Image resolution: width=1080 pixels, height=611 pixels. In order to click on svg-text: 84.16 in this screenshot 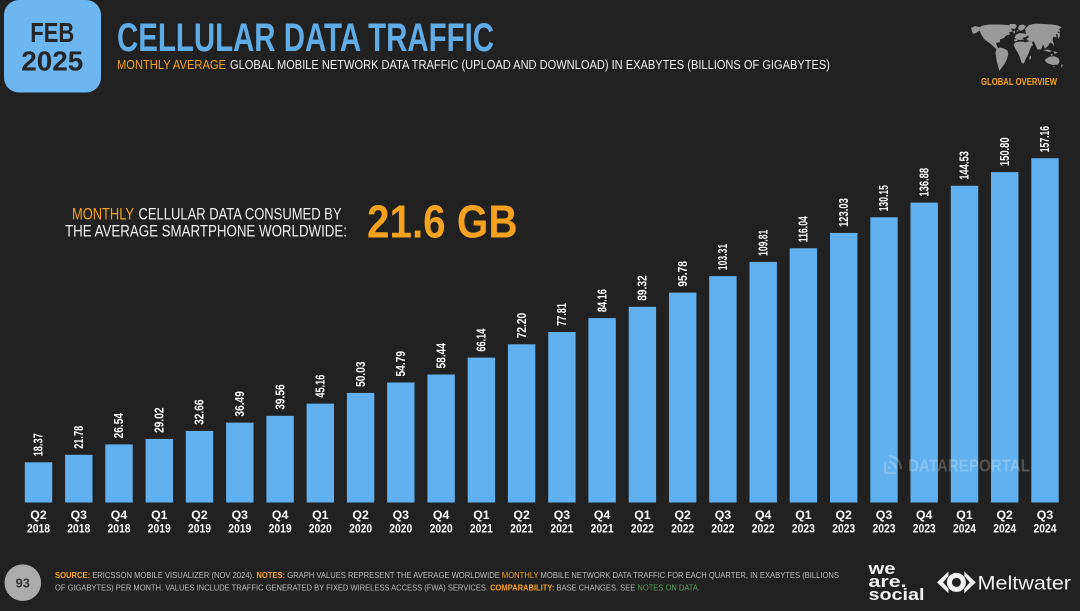, I will do `click(601, 300)`.